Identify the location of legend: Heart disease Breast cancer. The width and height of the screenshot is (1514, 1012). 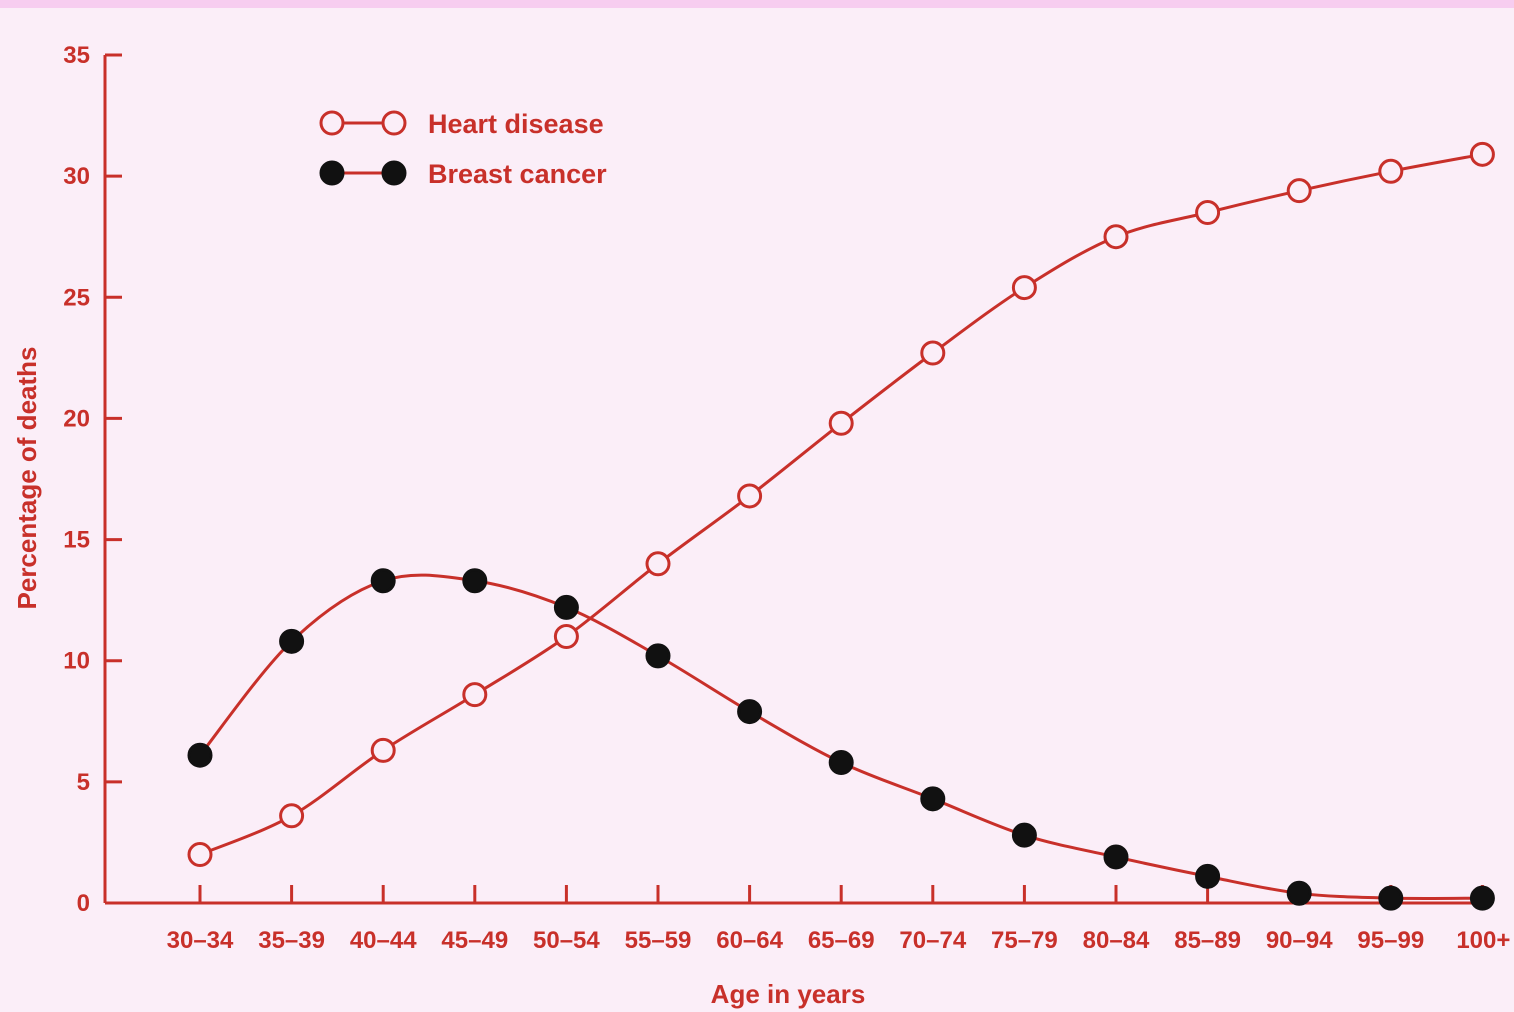
(463, 149).